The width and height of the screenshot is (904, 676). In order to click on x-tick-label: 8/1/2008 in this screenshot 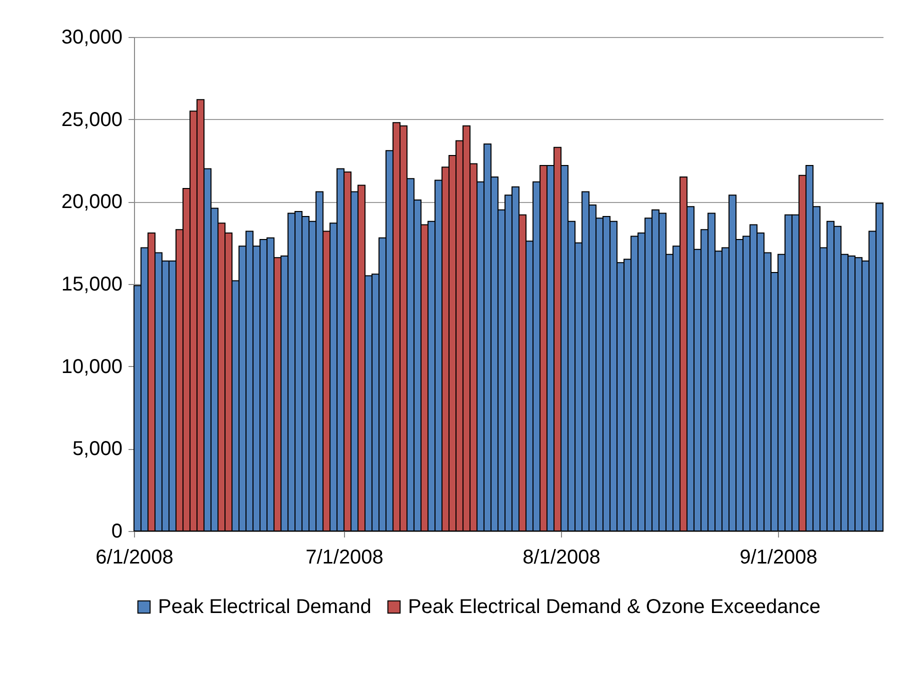, I will do `click(561, 557)`.